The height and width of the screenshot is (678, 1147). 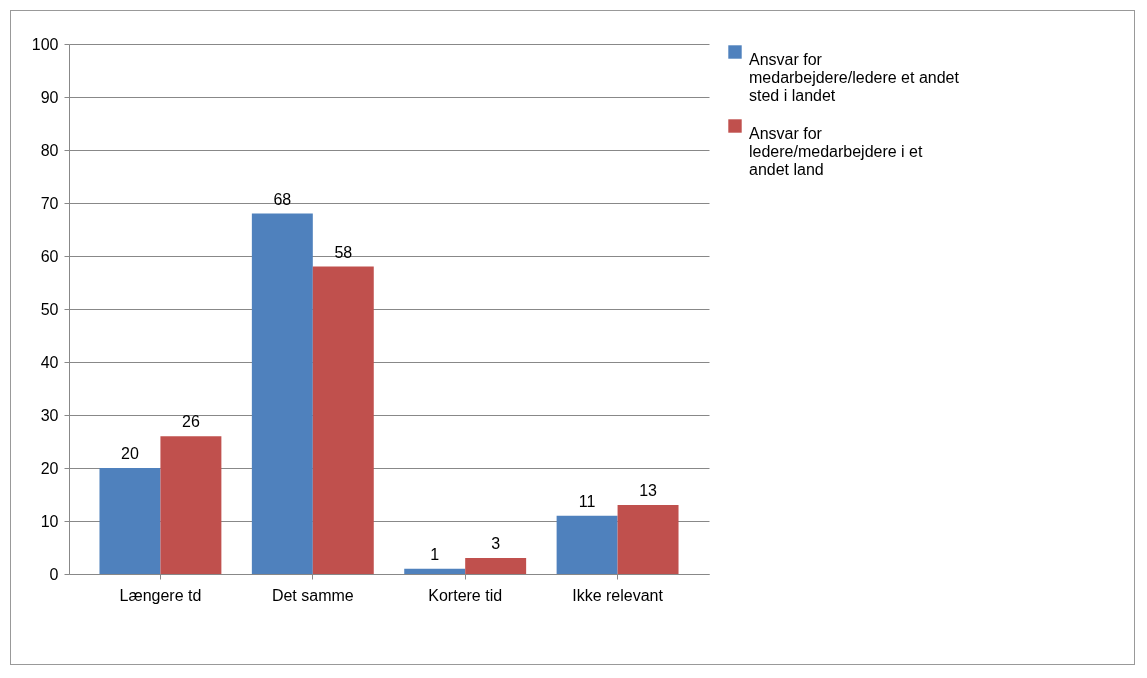 What do you see at coordinates (191, 422) in the screenshot?
I see `data-label: 26` at bounding box center [191, 422].